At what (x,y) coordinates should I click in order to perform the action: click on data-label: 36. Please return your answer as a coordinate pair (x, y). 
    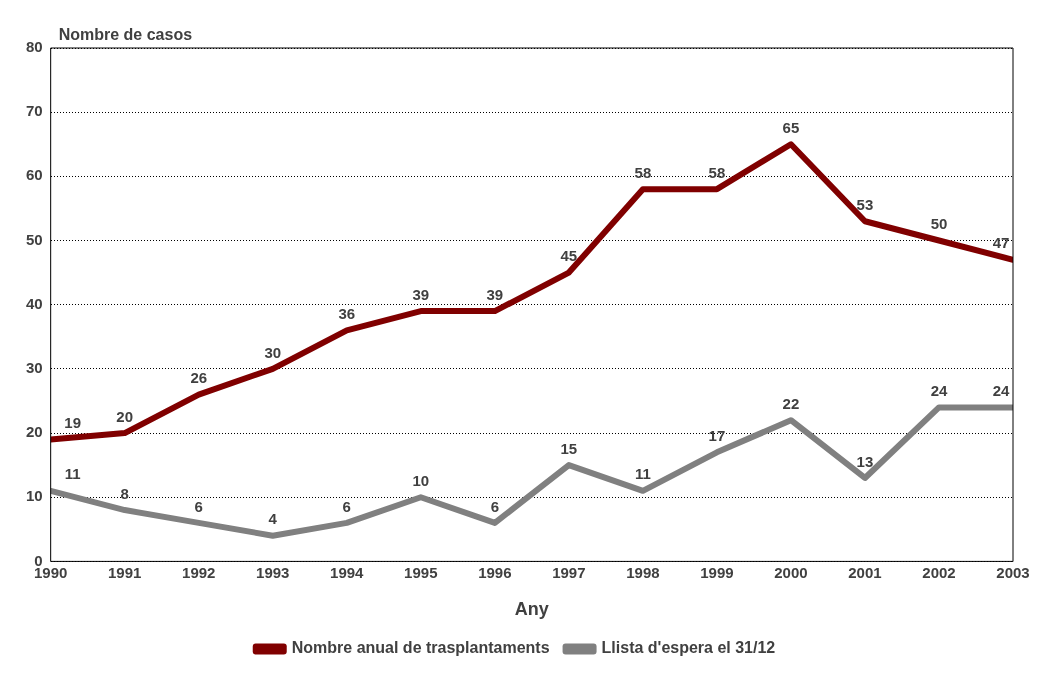
    Looking at the image, I should click on (347, 314).